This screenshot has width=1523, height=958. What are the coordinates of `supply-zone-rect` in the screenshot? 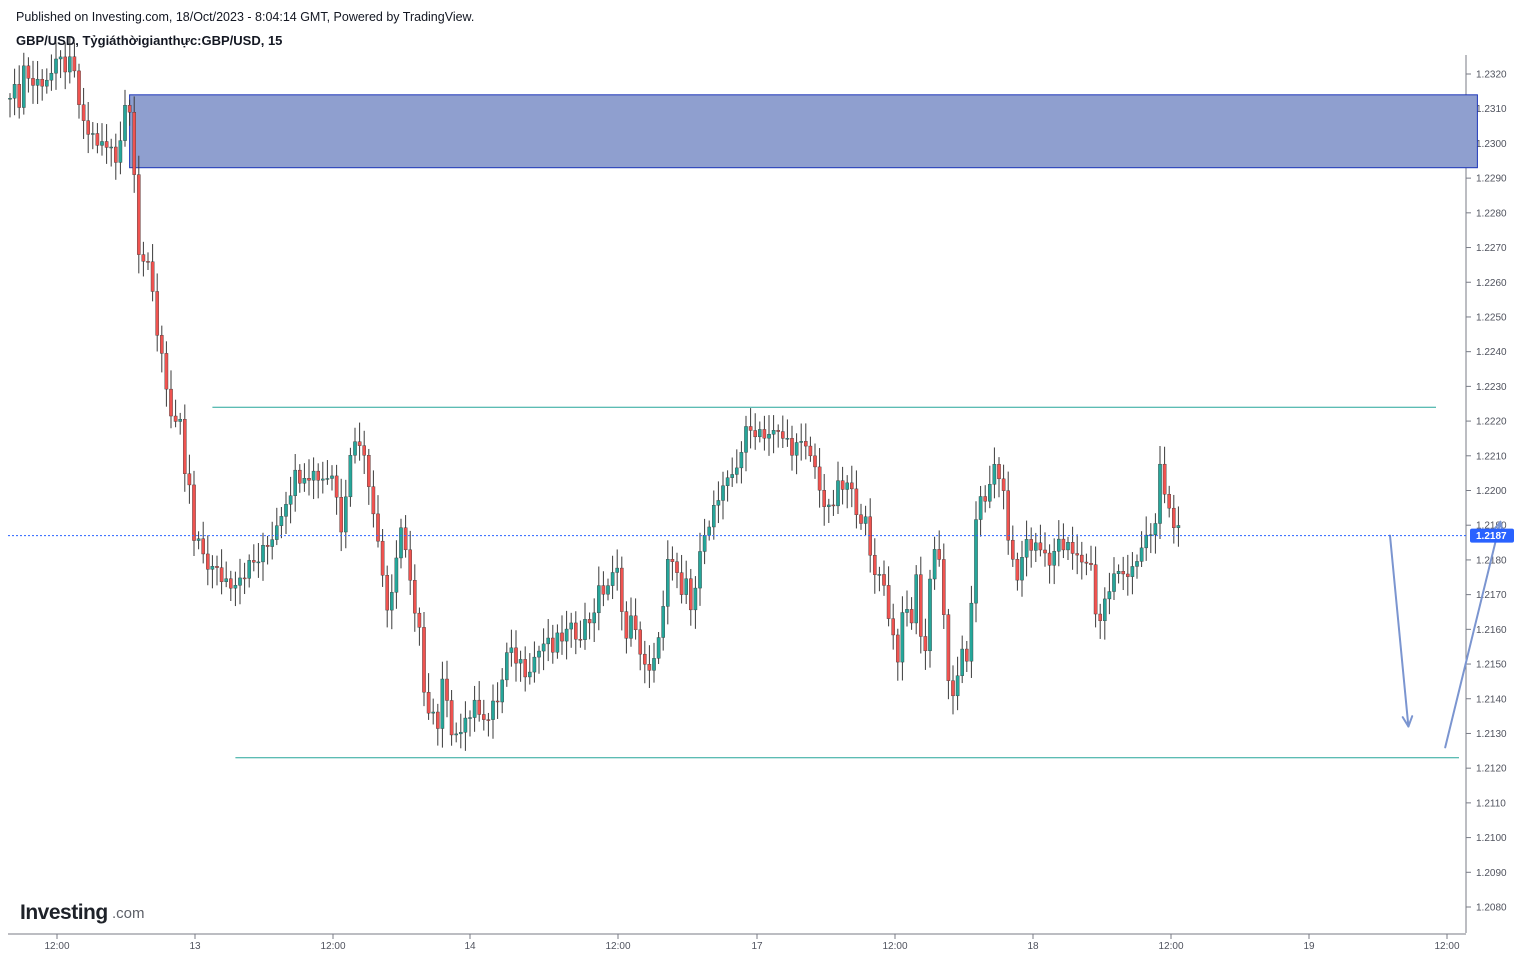 It's located at (803, 131).